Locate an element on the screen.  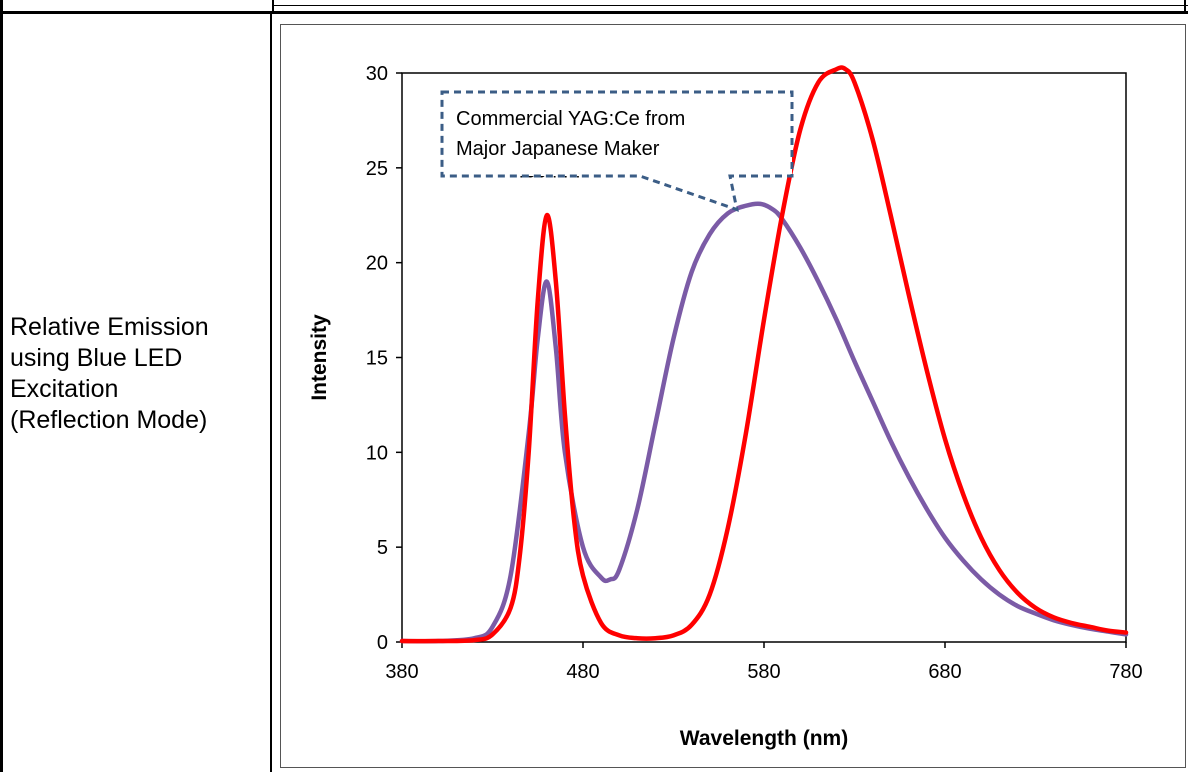
y-tick-label: 0 is located at coordinates (382, 643).